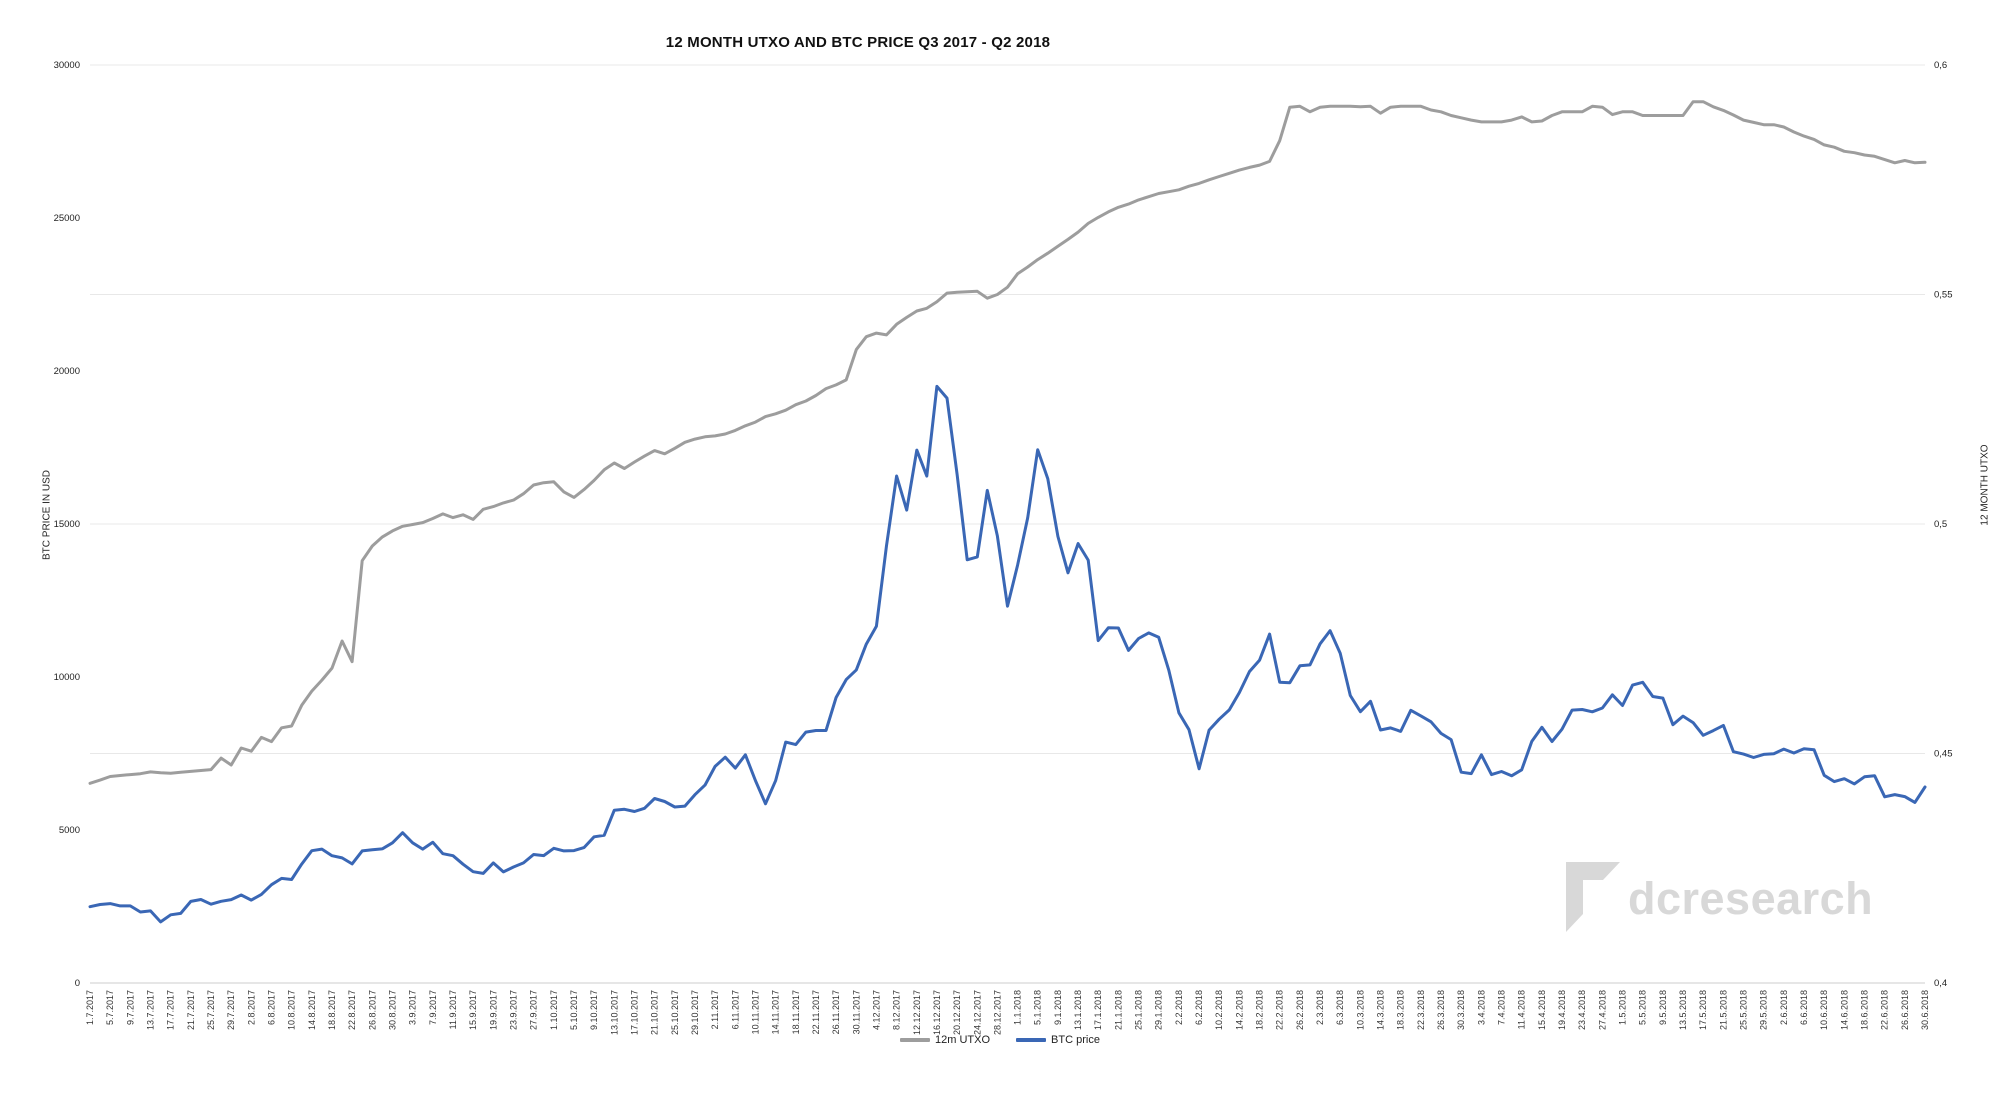 This screenshot has height=1095, width=2000. I want to click on x-tick-label: 30.6.2018, so click(1925, 1010).